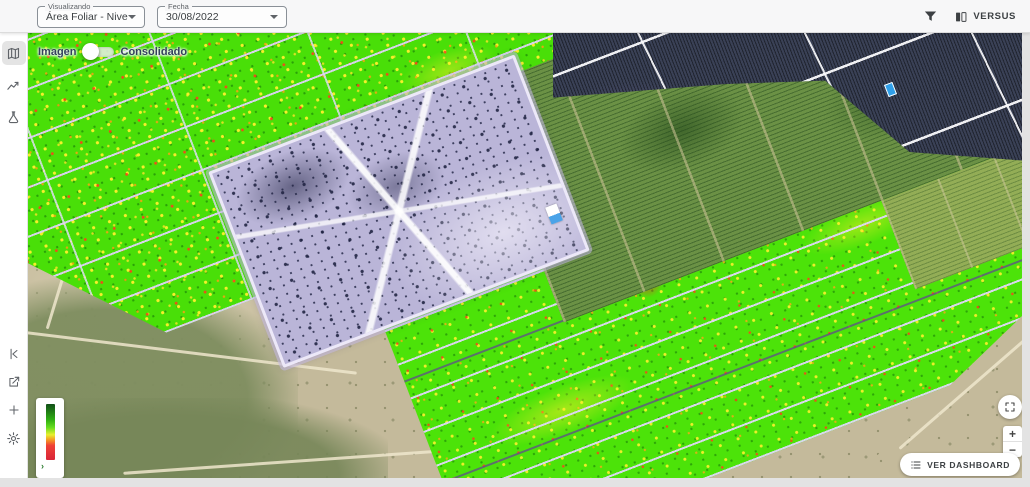 This screenshot has width=1030, height=487. I want to click on terrain-olive-field, so click(208, 438).